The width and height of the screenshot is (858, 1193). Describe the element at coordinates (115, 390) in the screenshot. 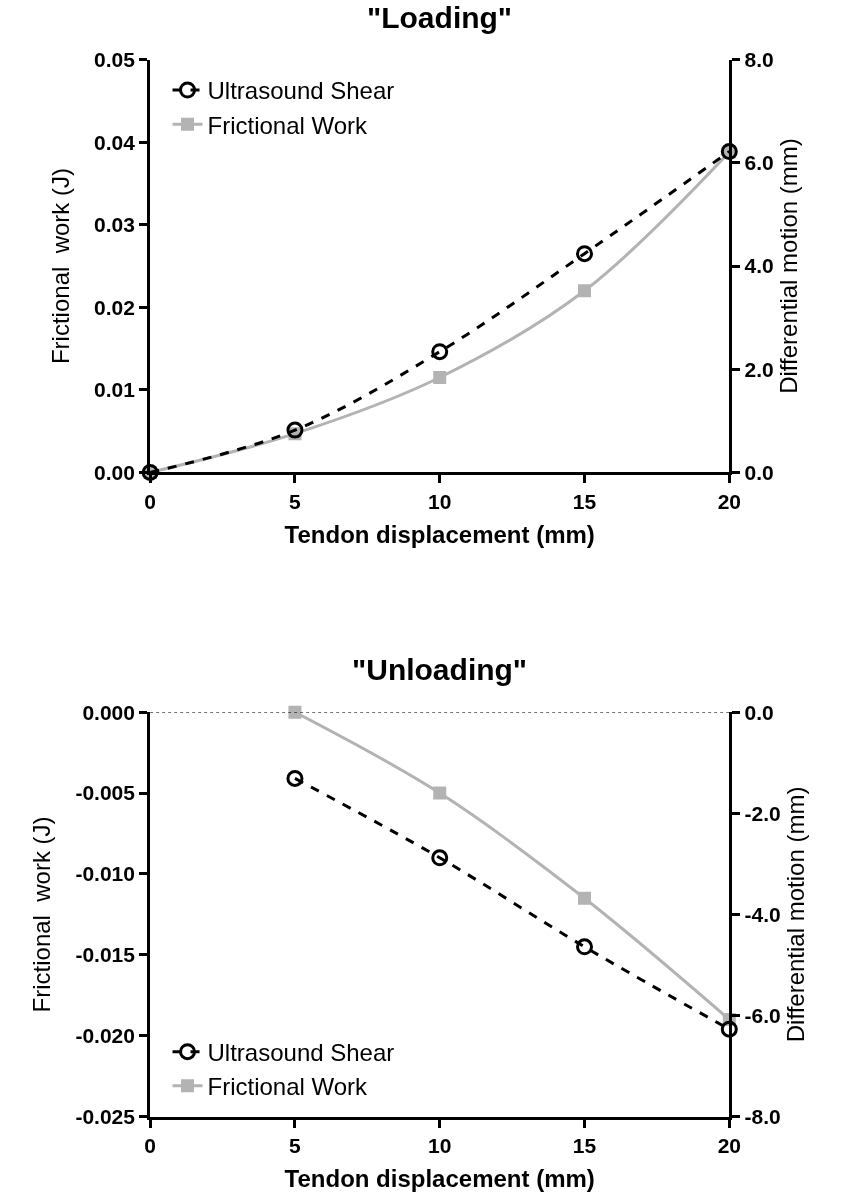

I see `y-tick-label: 0.01` at that location.